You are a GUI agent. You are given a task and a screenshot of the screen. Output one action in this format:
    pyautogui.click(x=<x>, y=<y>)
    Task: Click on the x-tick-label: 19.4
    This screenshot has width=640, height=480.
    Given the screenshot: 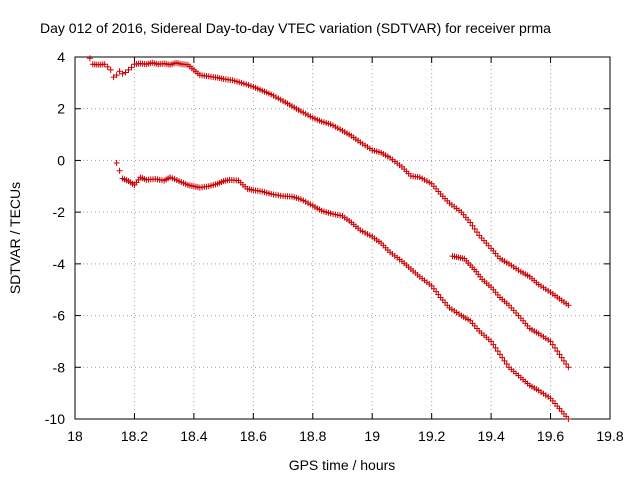 What is the action you would take?
    pyautogui.click(x=490, y=436)
    